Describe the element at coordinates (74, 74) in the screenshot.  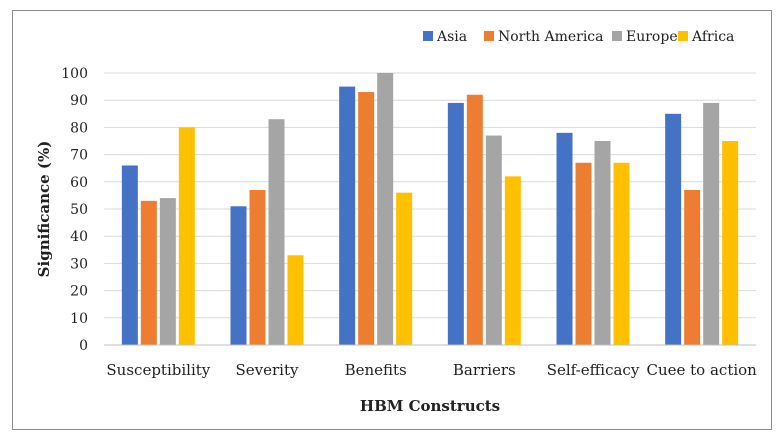
I see `y-tick-label: 100` at that location.